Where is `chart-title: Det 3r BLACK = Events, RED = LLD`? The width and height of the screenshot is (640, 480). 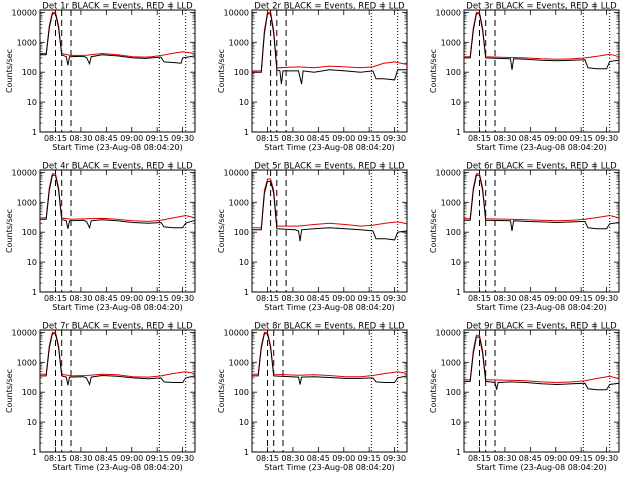
chart-title: Det 3r BLACK = Events, RED = LLD is located at coordinates (541, 7).